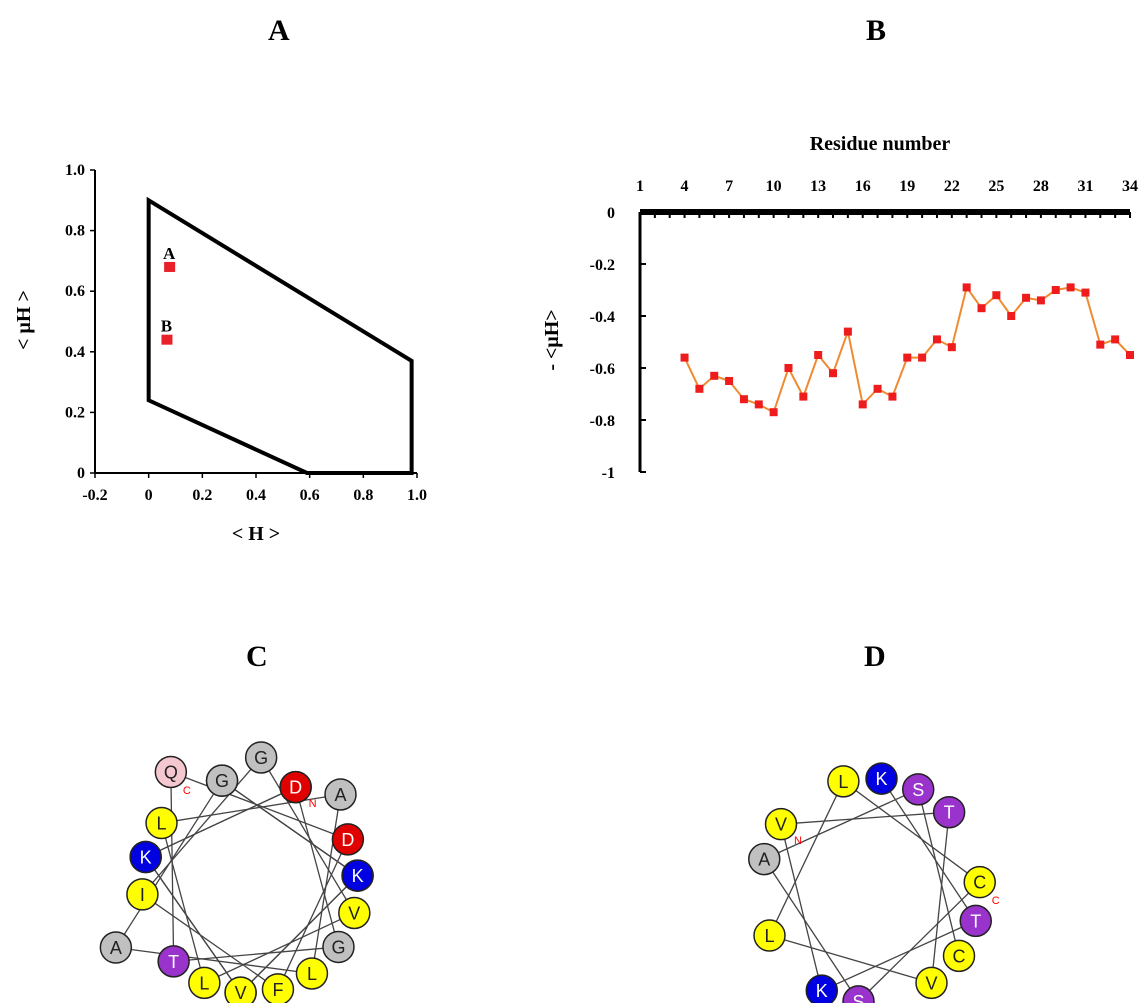 Image resolution: width=1143 pixels, height=1003 pixels. Describe the element at coordinates (774, 186) in the screenshot. I see `chart-b-x-tick-label: 10` at that location.